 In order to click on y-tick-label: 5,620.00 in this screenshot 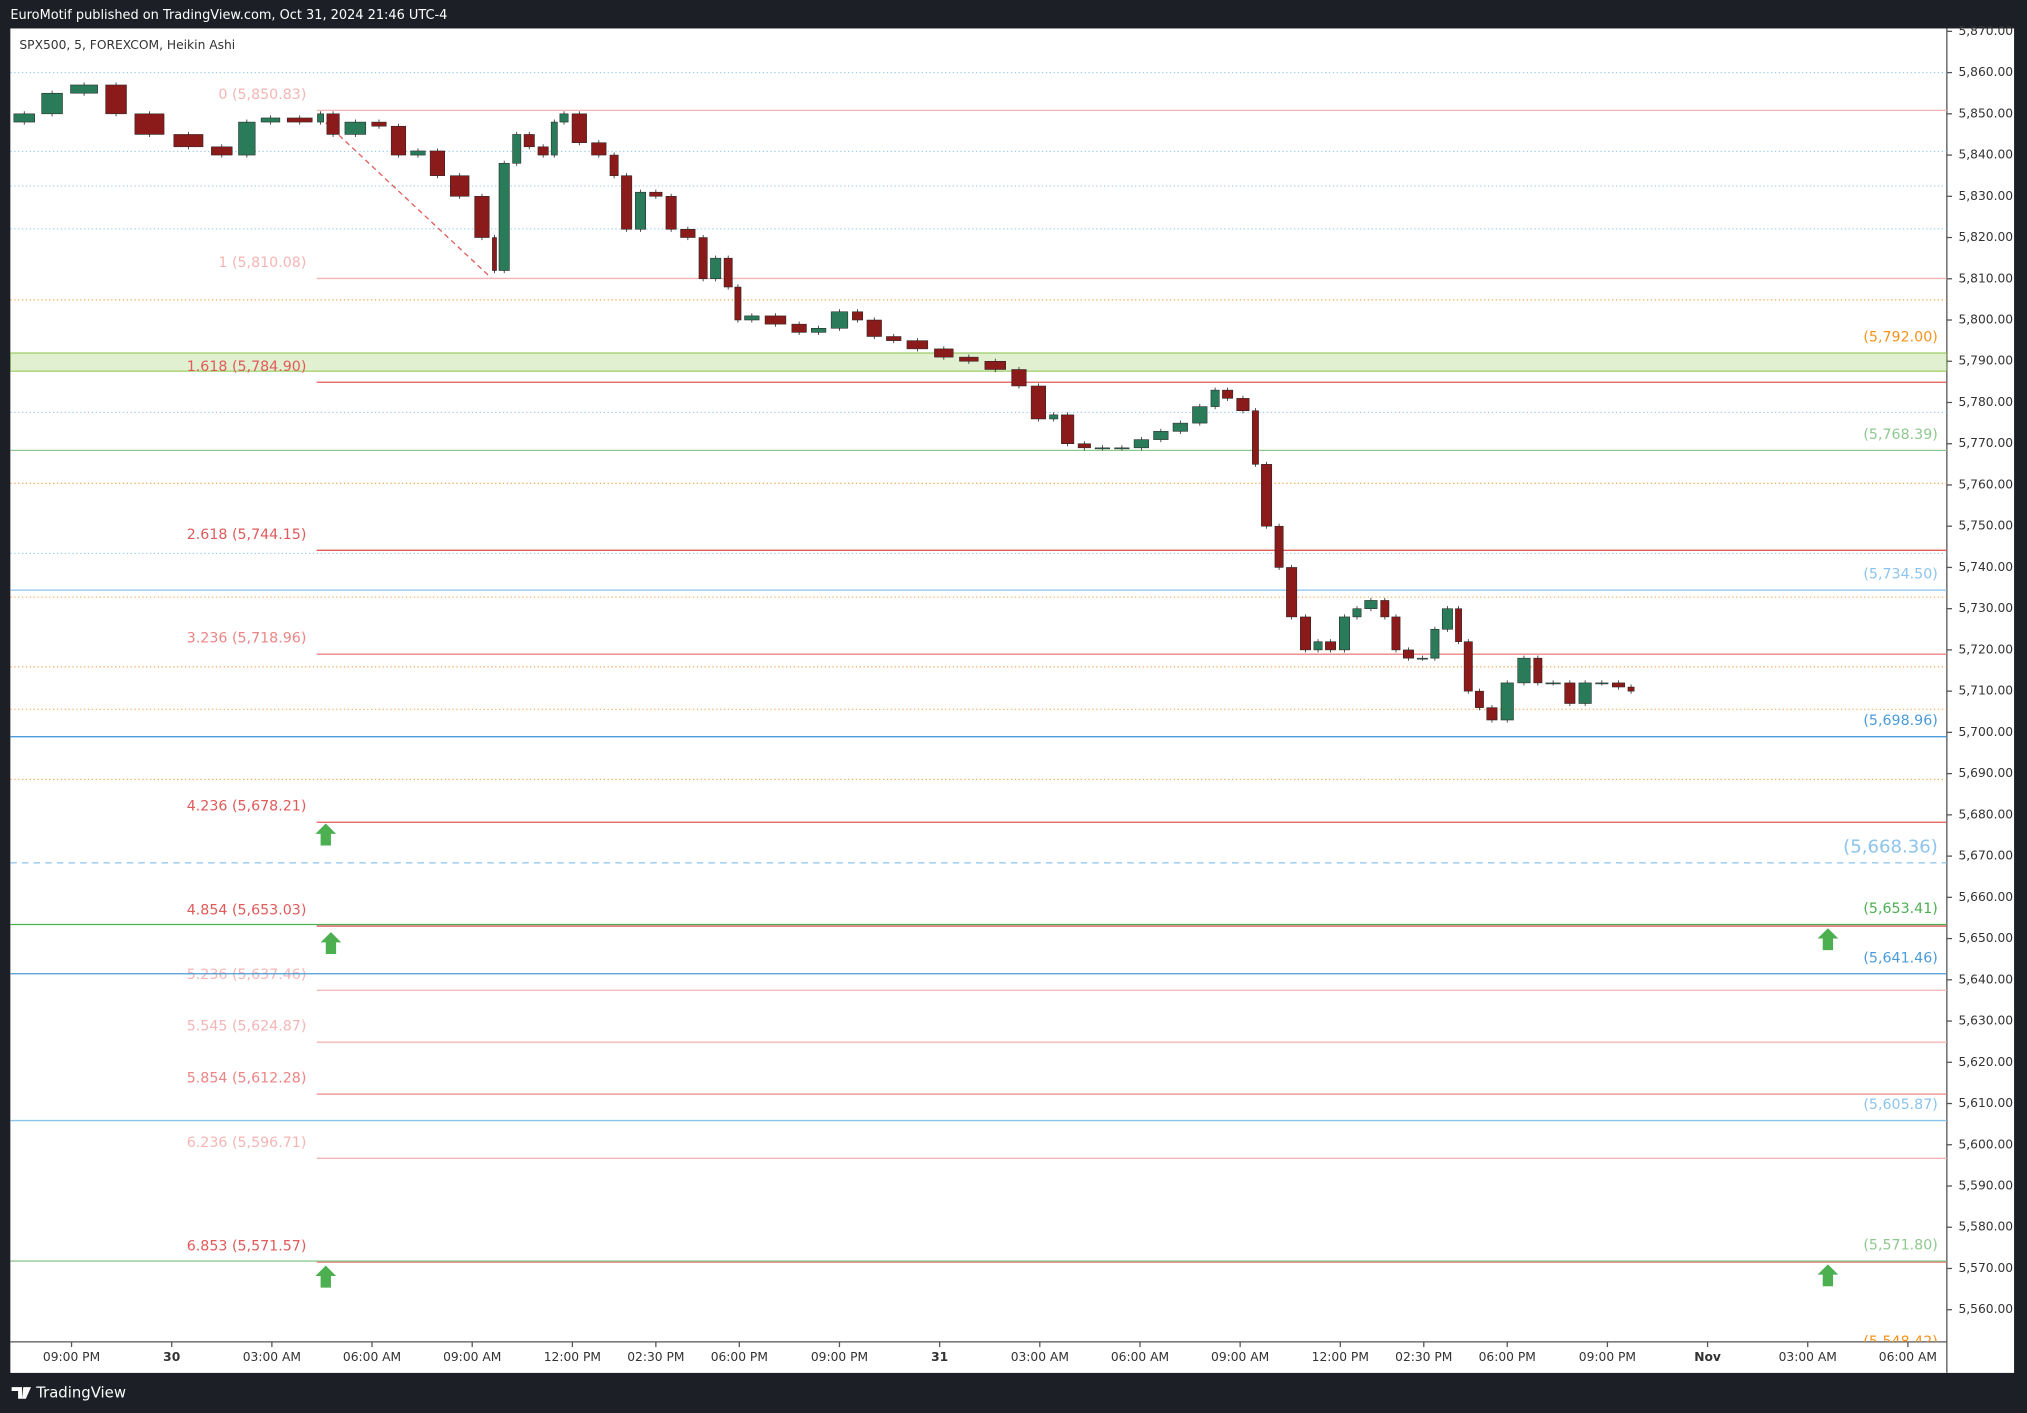, I will do `click(1985, 1062)`.